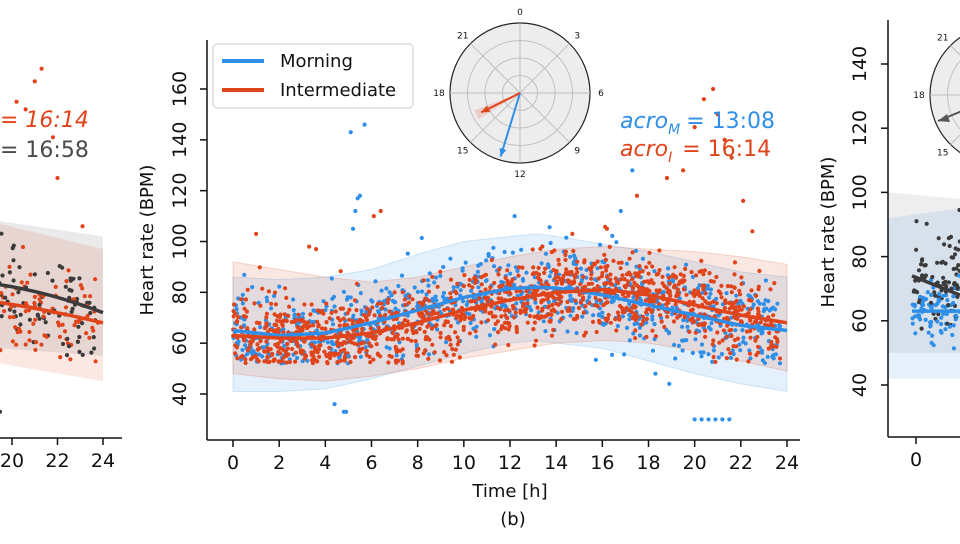 The image size is (960, 544). I want to click on y-axis-label: Heart rate (BPM), so click(147, 240).